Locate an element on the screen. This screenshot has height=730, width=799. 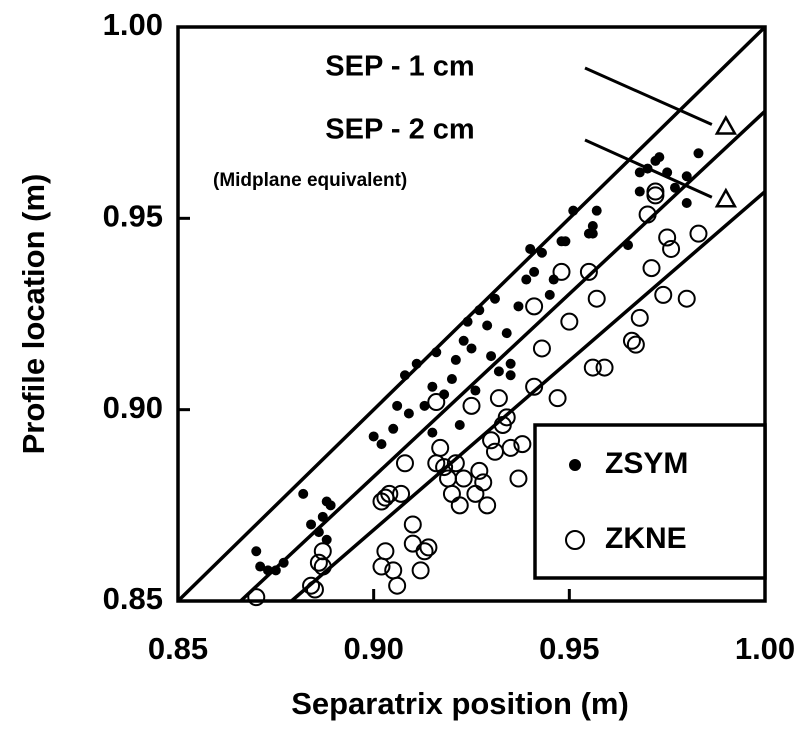
y-tick-label: 0.90 is located at coordinates (133, 407).